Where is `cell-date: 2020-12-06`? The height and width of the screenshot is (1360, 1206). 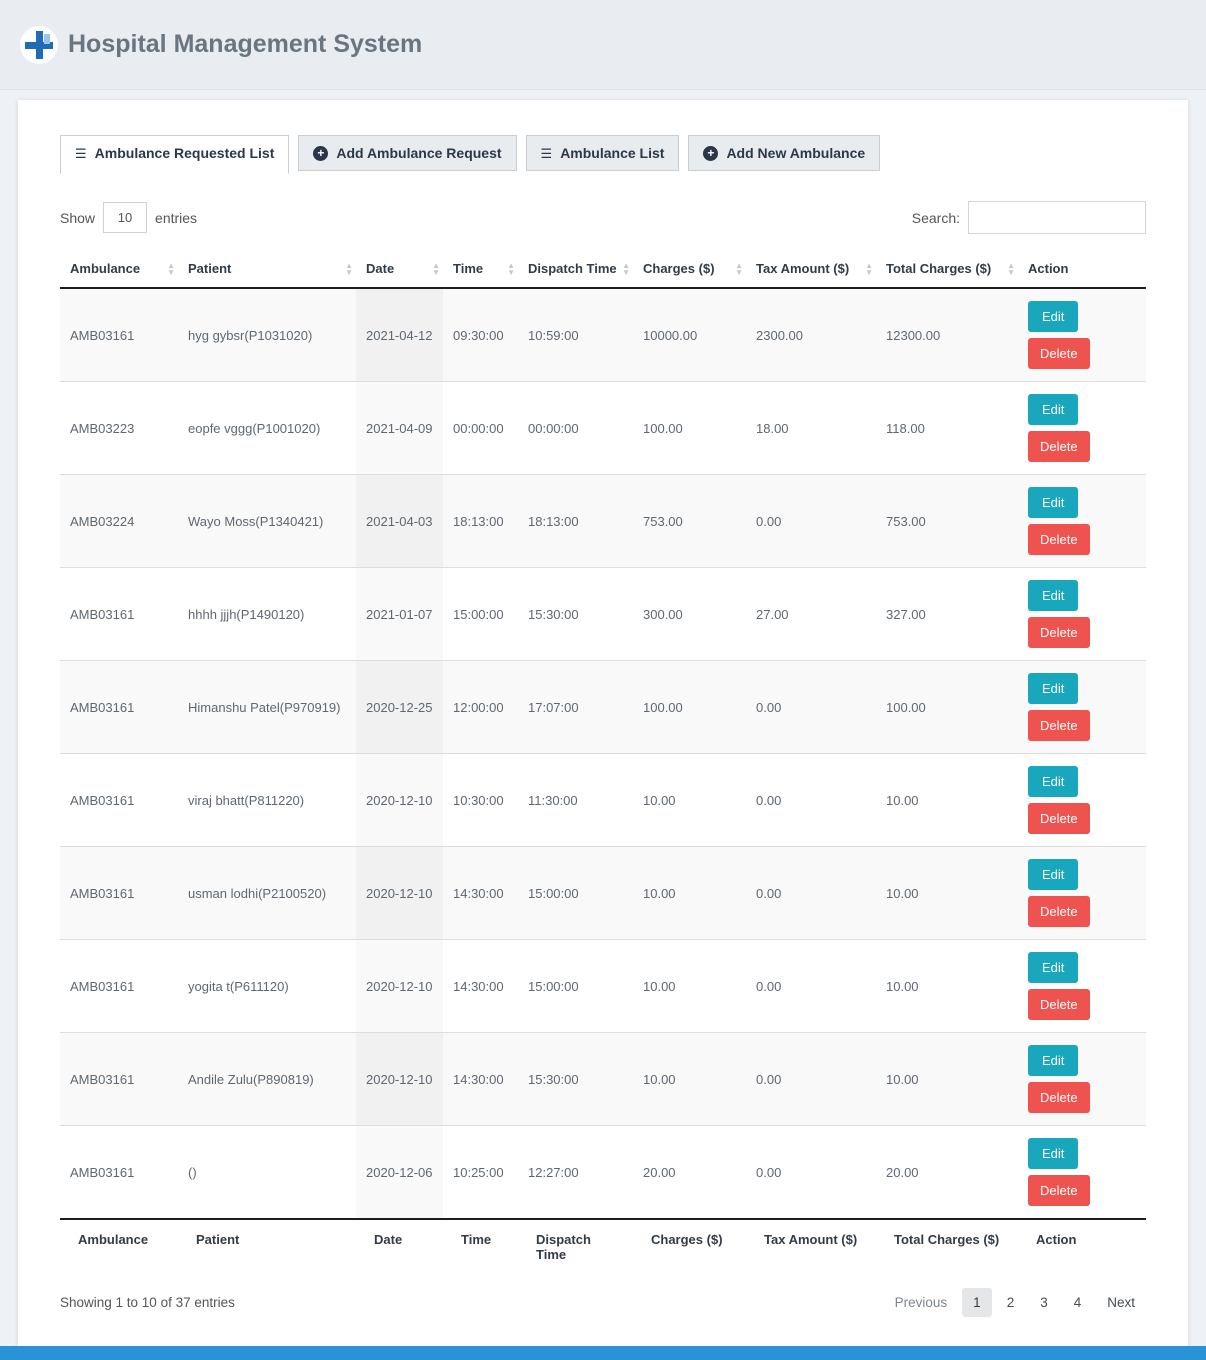
cell-date: 2020-12-06 is located at coordinates (399, 1172).